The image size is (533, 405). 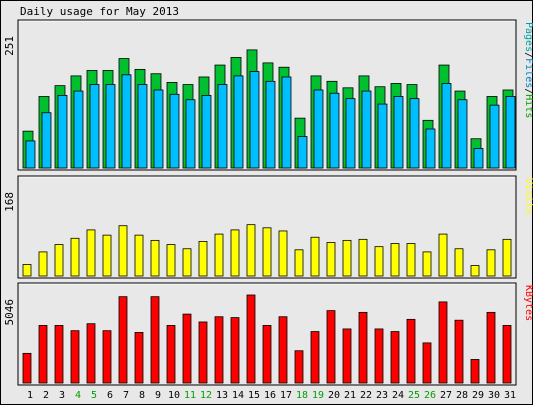 What do you see at coordinates (254, 395) in the screenshot?
I see `x-tick-label: 15` at bounding box center [254, 395].